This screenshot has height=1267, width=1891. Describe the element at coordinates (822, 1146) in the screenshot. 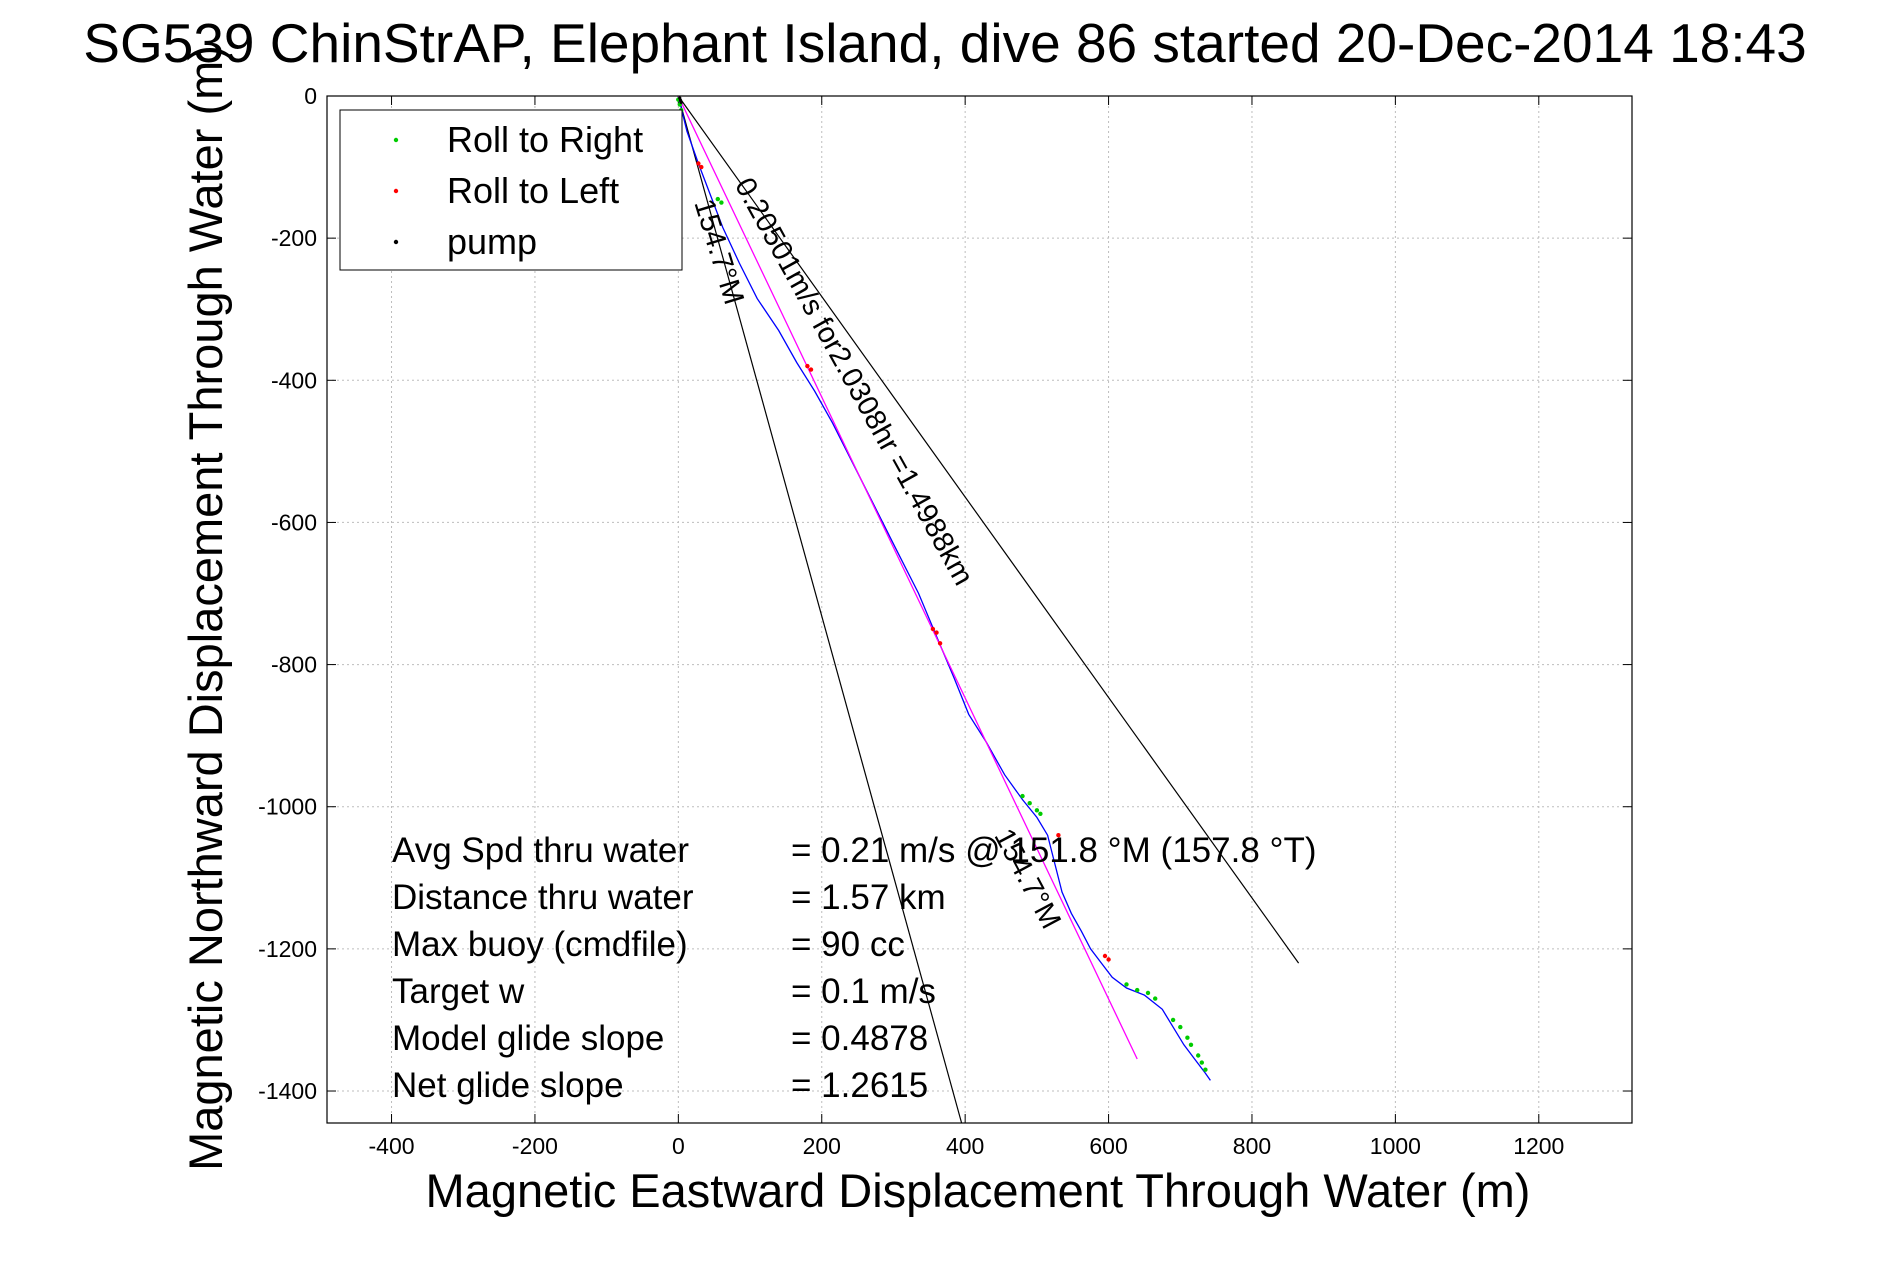

I see `x-tick-label: 200` at that location.